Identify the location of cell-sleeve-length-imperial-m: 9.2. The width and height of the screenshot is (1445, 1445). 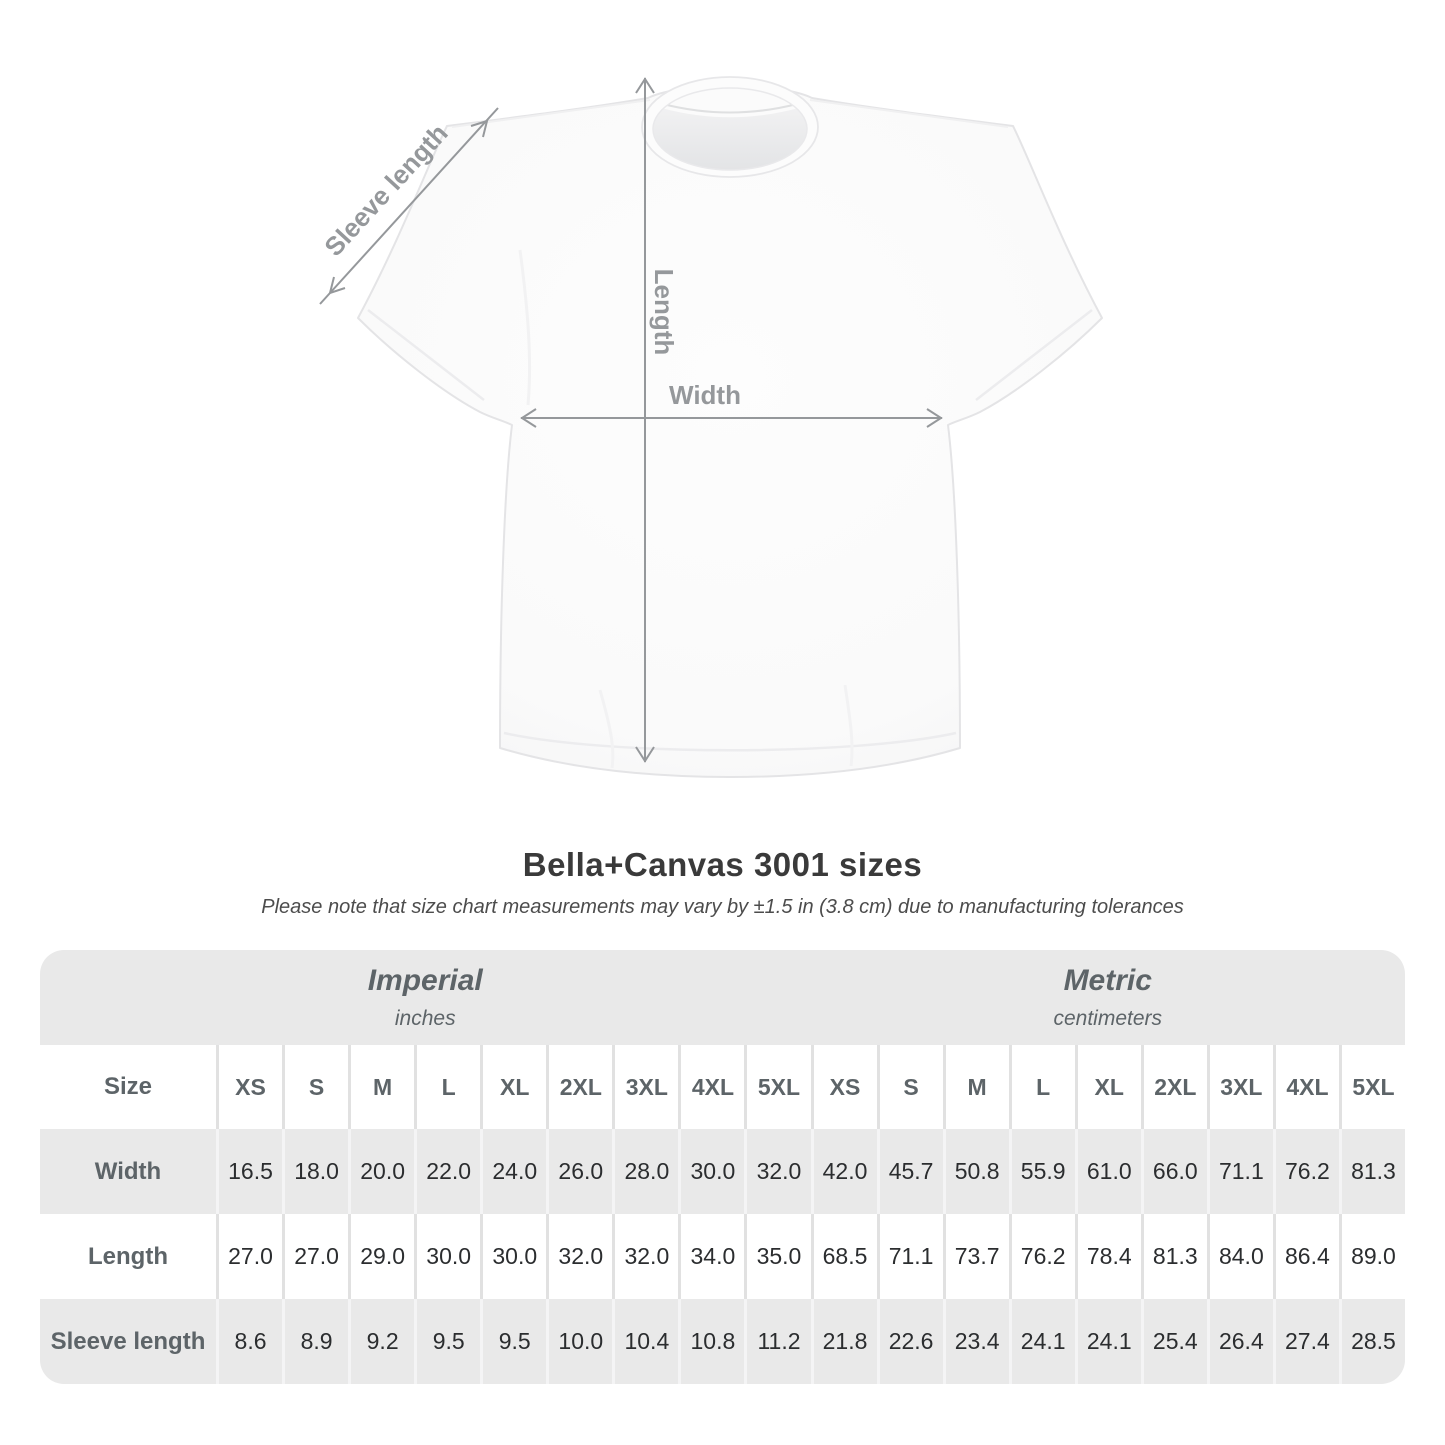
(381, 1341).